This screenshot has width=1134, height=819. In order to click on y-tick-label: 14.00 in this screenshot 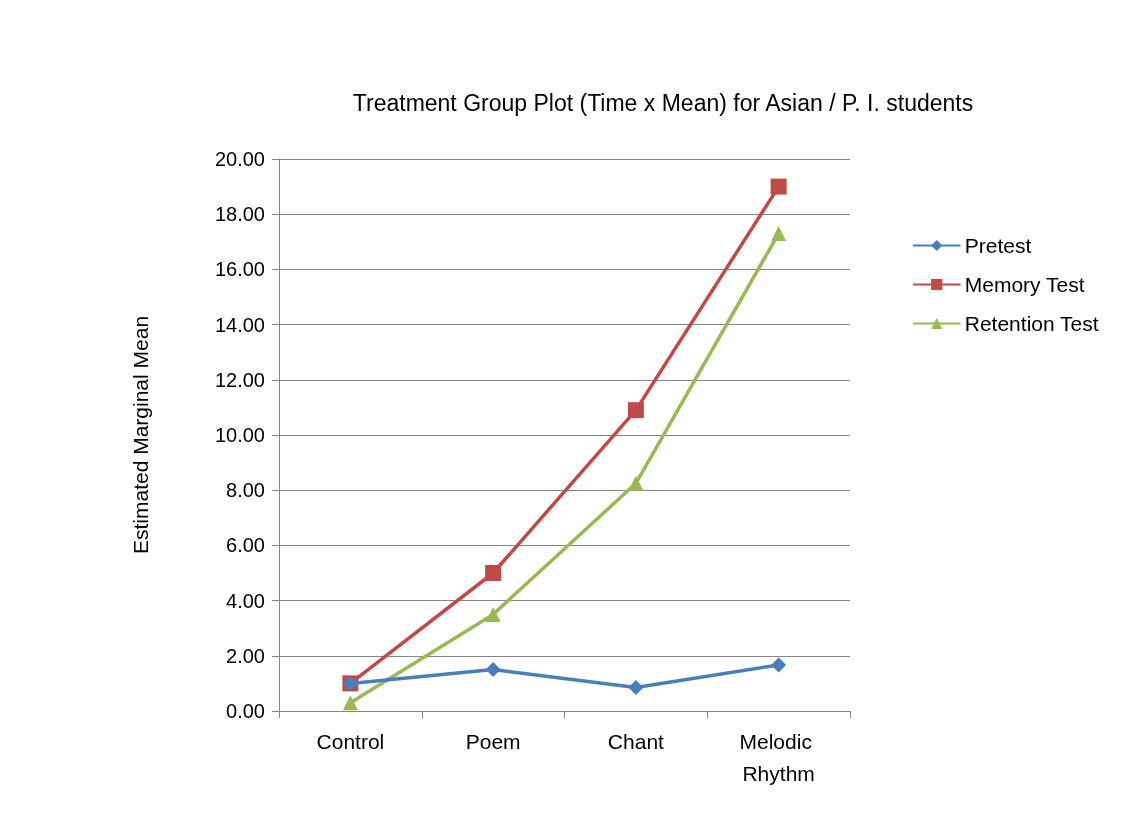, I will do `click(239, 324)`.